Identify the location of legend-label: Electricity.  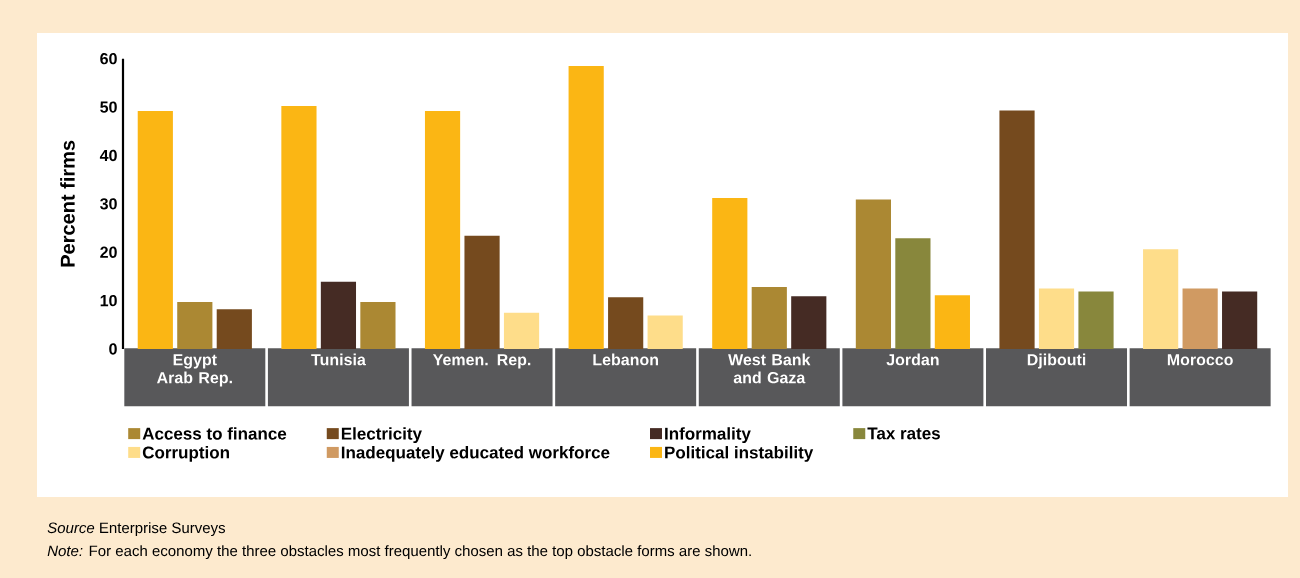
(381, 435).